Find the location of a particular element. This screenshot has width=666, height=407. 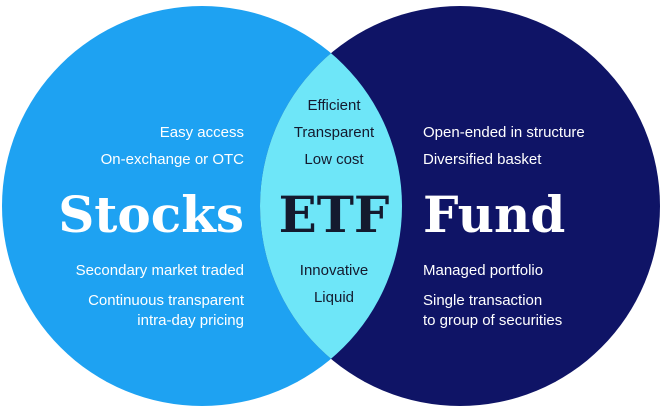

stocks-feature-continuous-transparent: Continuous transparent is located at coordinates (166, 300).